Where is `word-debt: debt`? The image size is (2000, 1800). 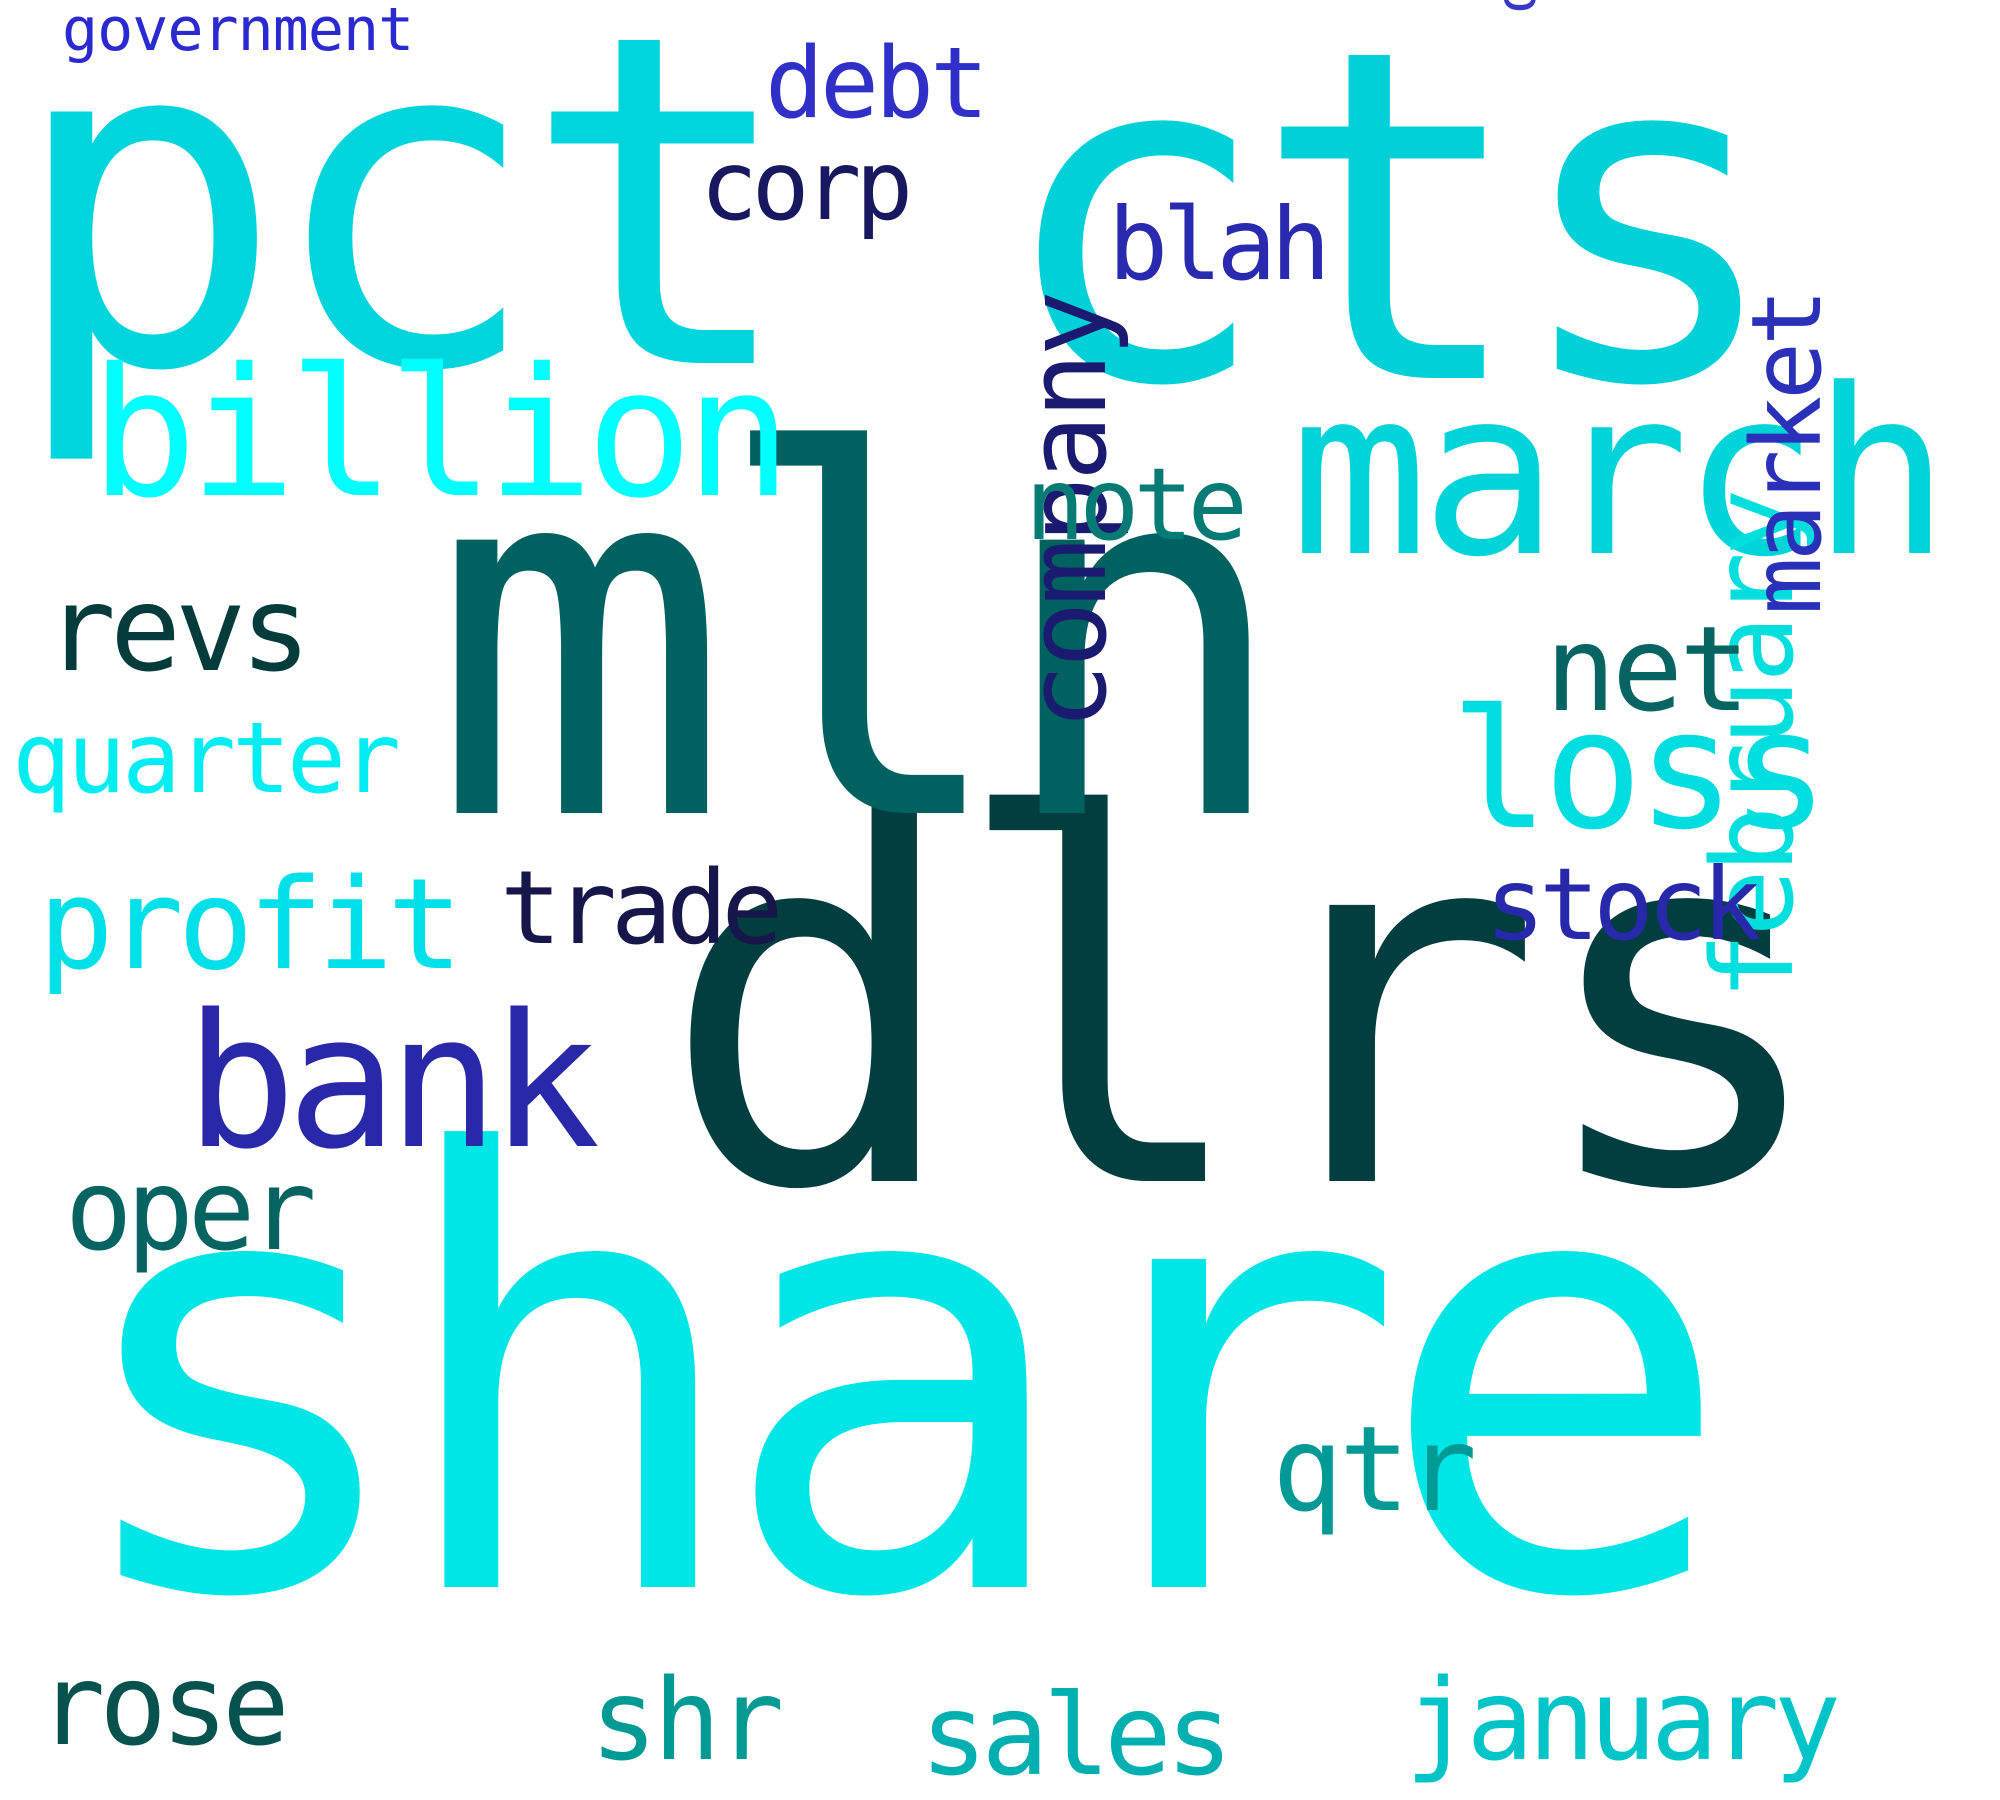
word-debt: debt is located at coordinates (877, 84).